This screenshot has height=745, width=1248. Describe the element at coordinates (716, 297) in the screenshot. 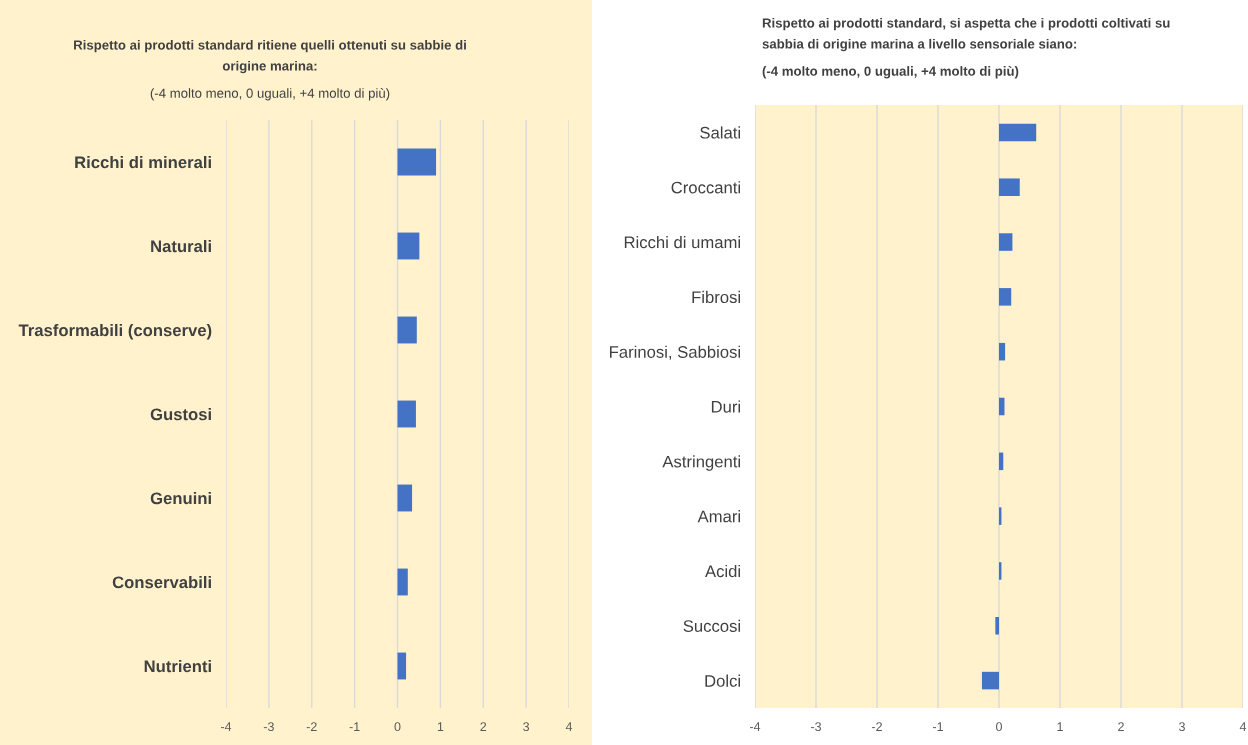

I see `y-tick-label: Fibrosi` at that location.